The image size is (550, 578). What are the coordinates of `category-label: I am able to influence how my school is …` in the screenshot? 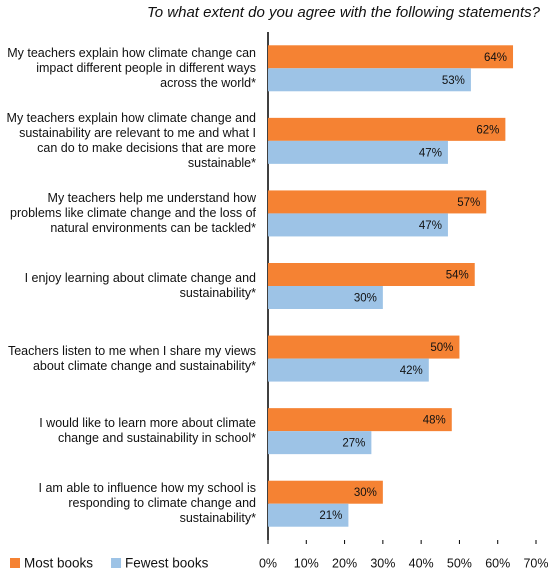 It's located at (147, 503).